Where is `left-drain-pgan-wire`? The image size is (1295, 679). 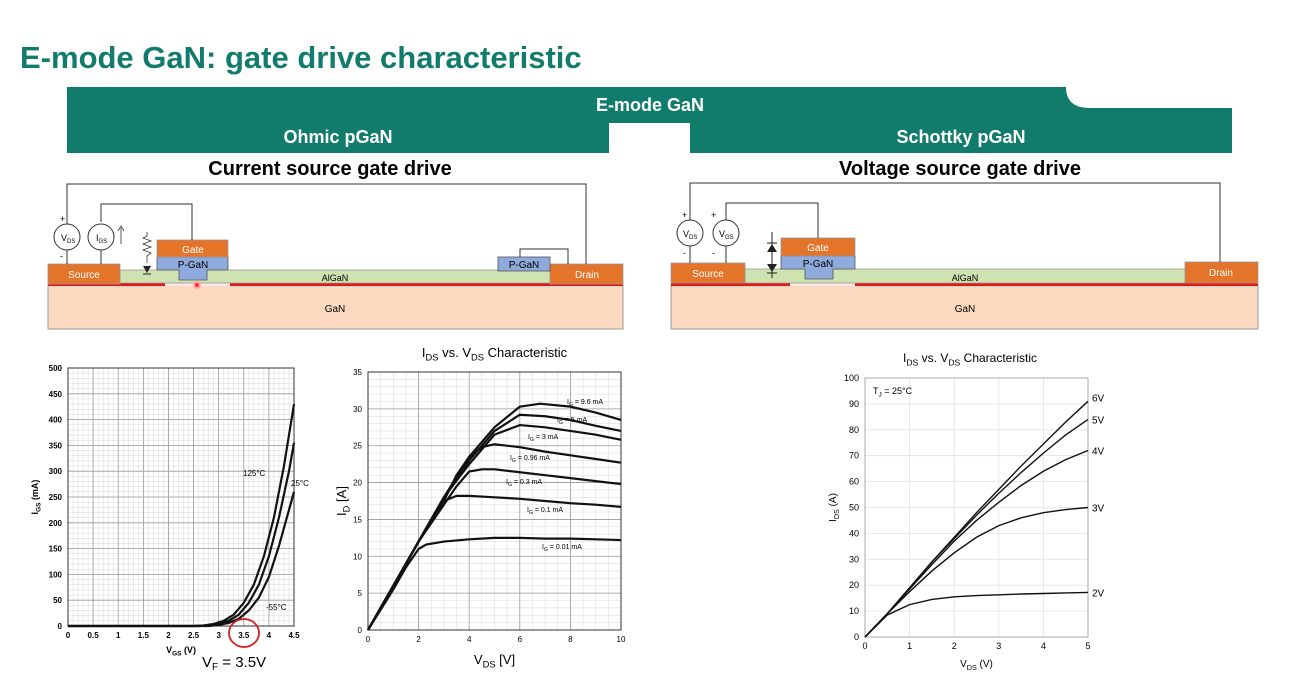
left-drain-pgan-wire is located at coordinates (544, 256).